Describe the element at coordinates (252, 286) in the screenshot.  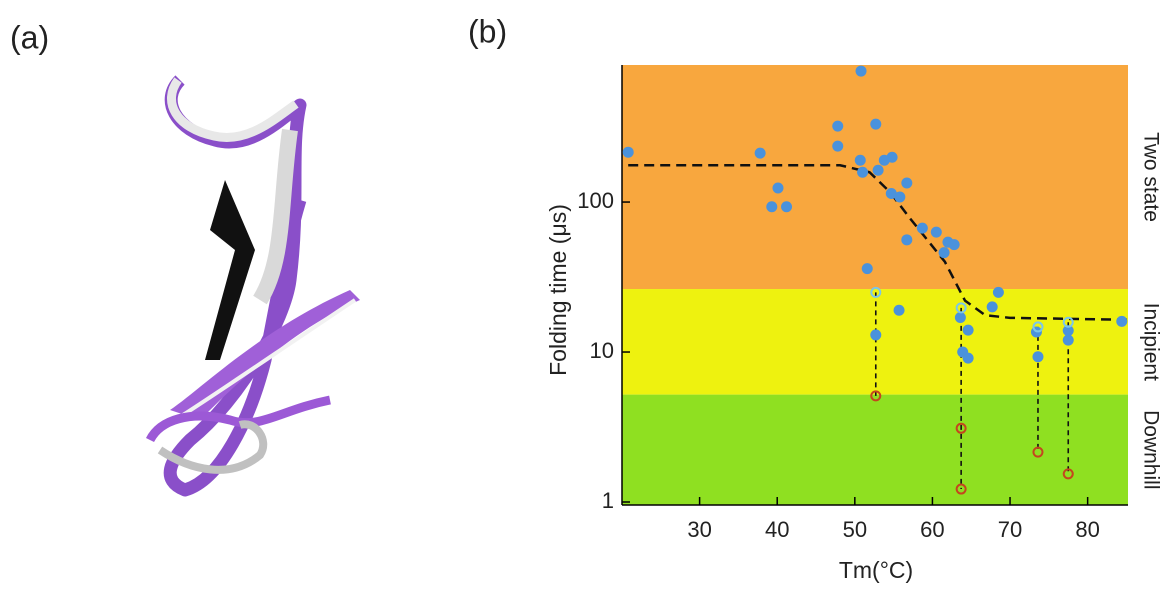
I see `protein-ribbon` at that location.